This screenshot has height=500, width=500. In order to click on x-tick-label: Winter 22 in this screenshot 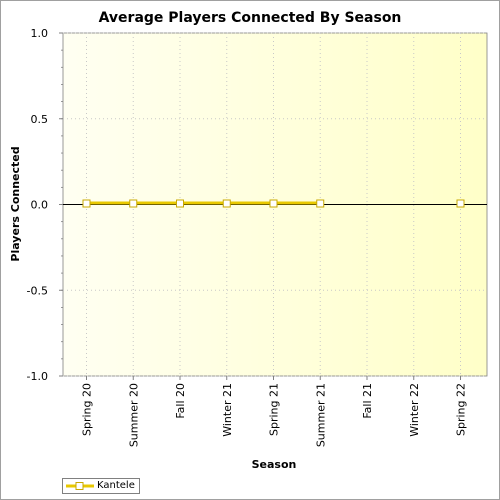, I will do `click(414, 410)`.